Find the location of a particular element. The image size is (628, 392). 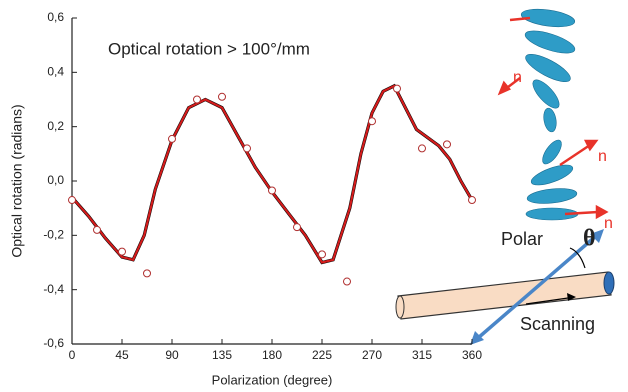

x-tick-label: 135 is located at coordinates (222, 355).